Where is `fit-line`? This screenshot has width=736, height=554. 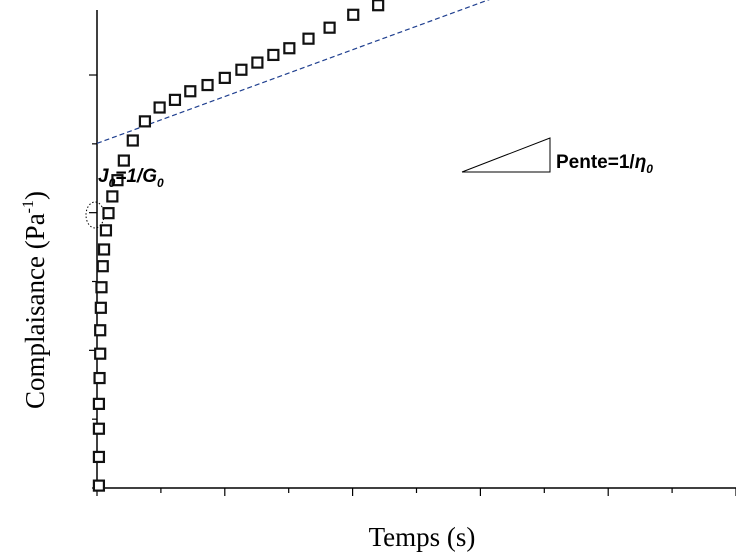 fit-line is located at coordinates (293, 72).